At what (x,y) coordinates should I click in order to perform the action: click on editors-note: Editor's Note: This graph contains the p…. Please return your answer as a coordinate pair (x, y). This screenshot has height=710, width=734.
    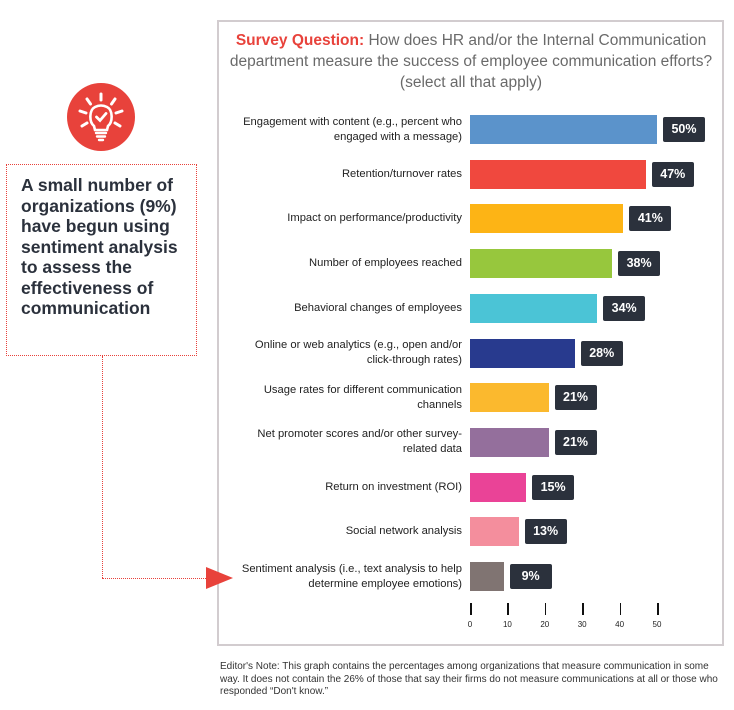
    Looking at the image, I should click on (469, 679).